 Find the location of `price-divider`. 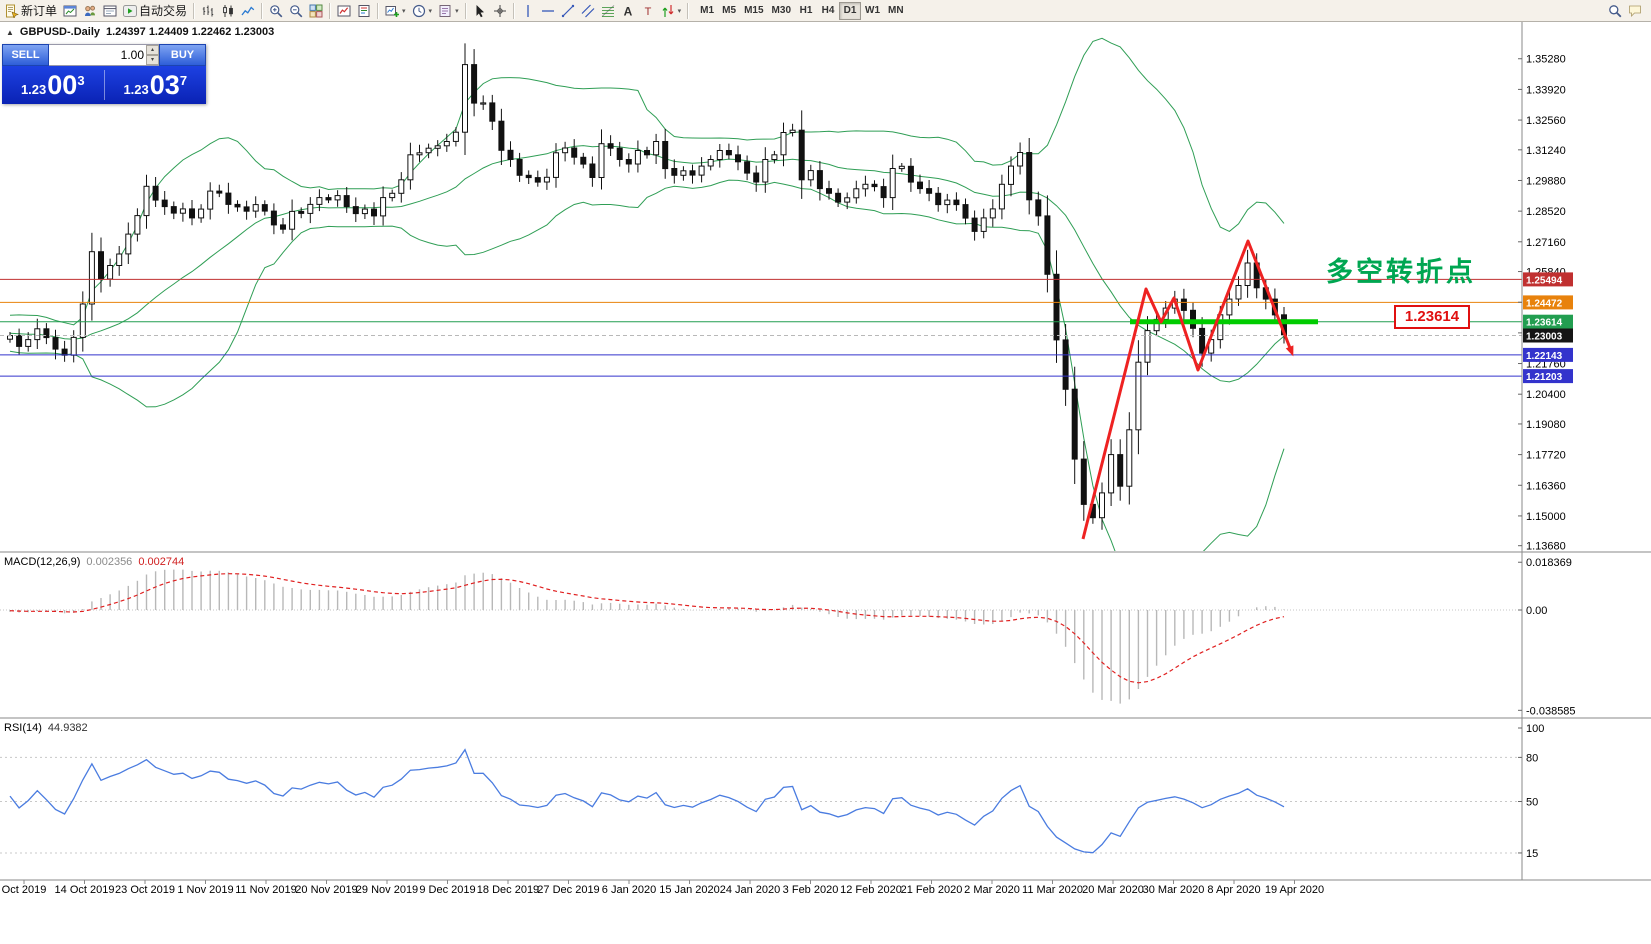

price-divider is located at coordinates (104, 85).